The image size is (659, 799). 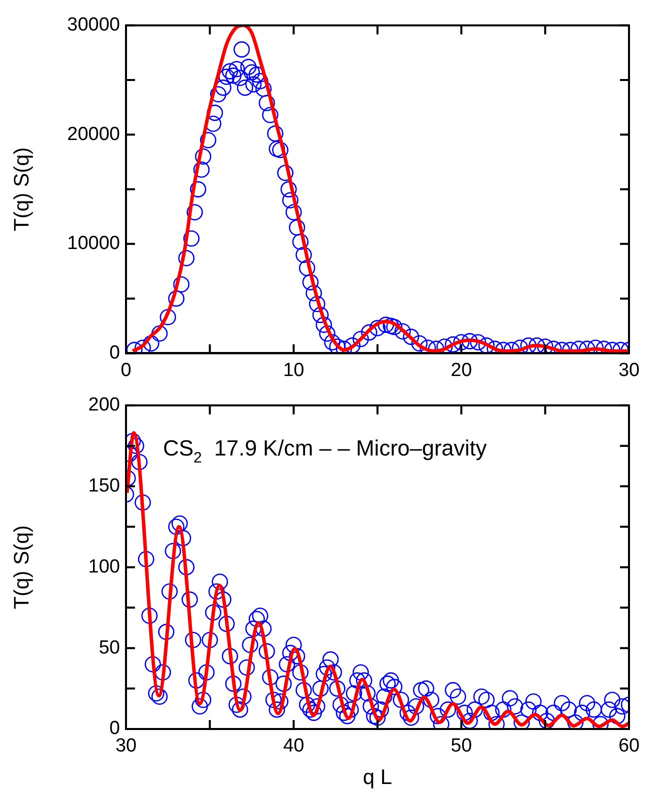 I want to click on x-tick-label: 50, so click(x=461, y=746).